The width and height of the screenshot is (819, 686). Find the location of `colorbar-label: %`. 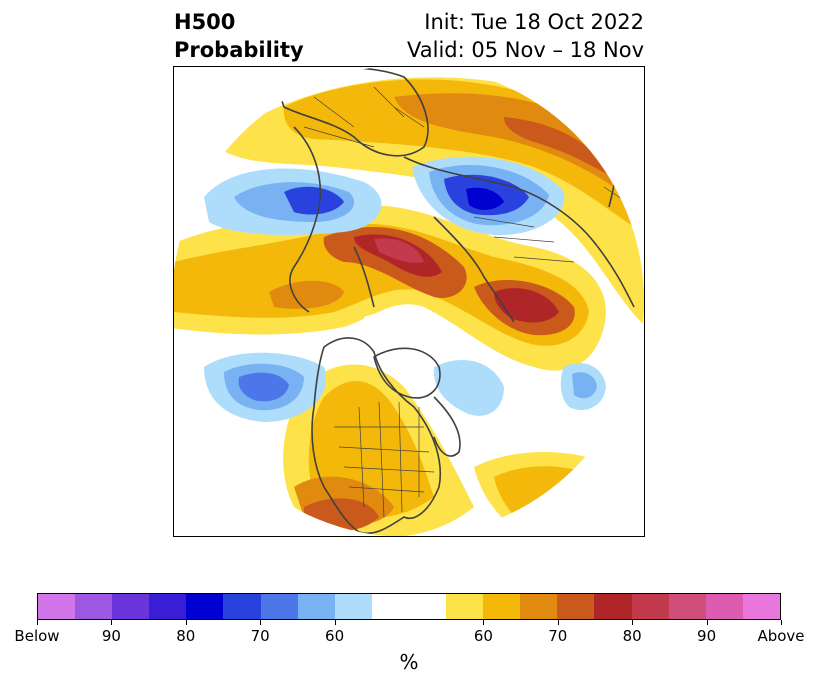

colorbar-label: % is located at coordinates (409, 662).